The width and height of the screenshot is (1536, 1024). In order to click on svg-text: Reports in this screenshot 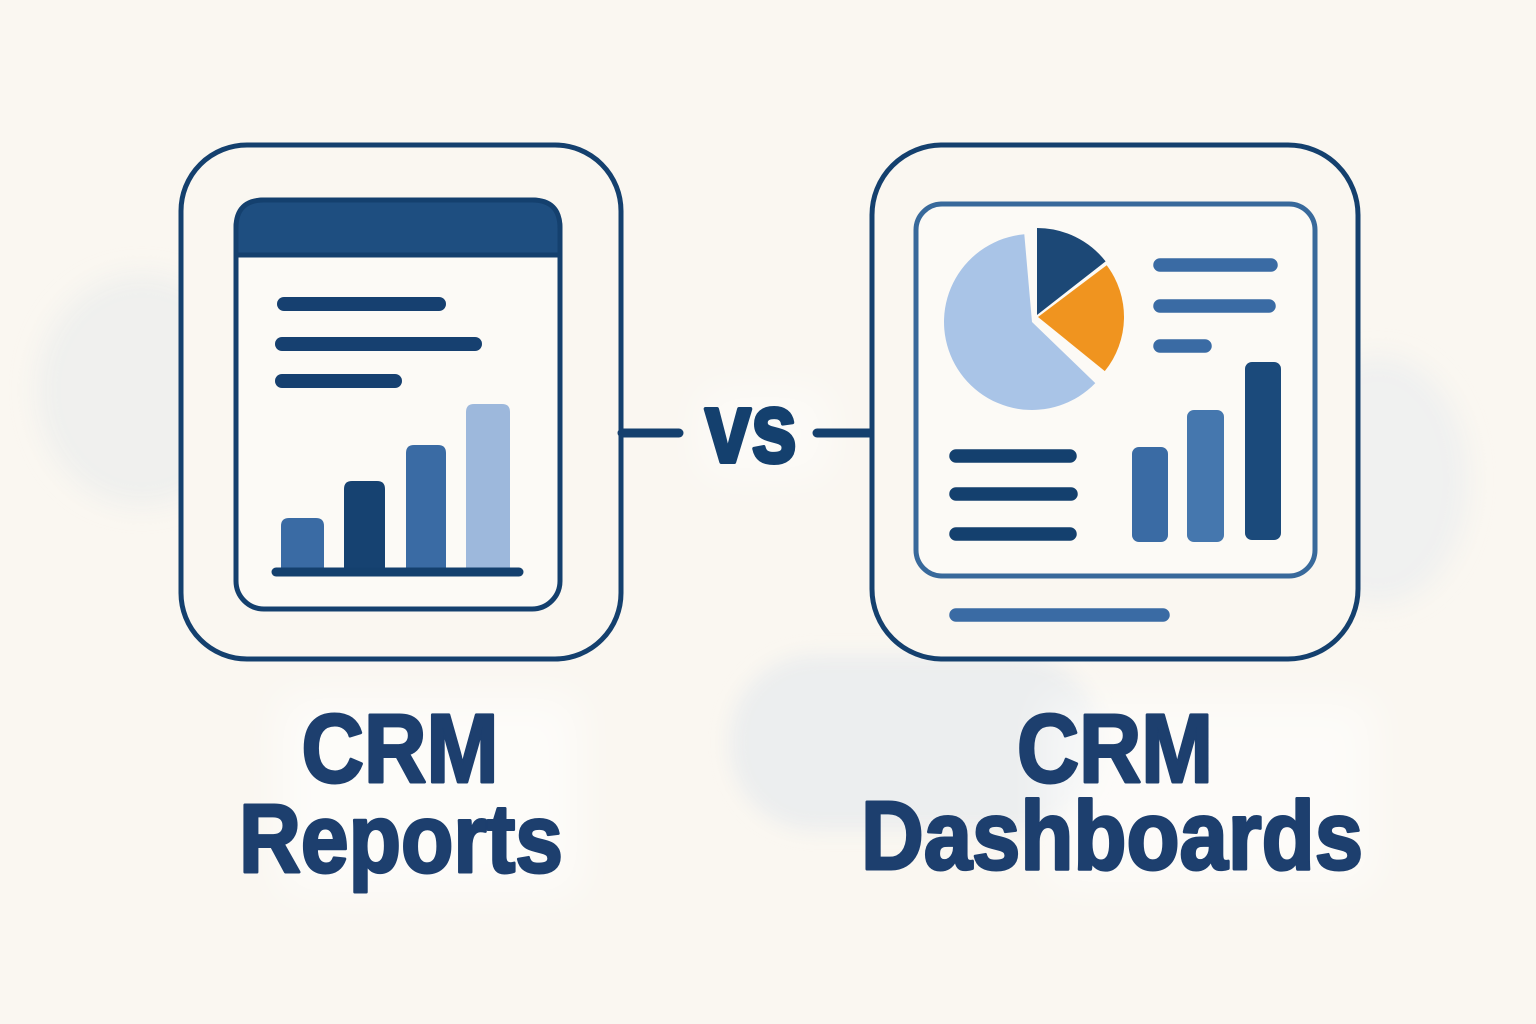, I will do `click(401, 838)`.